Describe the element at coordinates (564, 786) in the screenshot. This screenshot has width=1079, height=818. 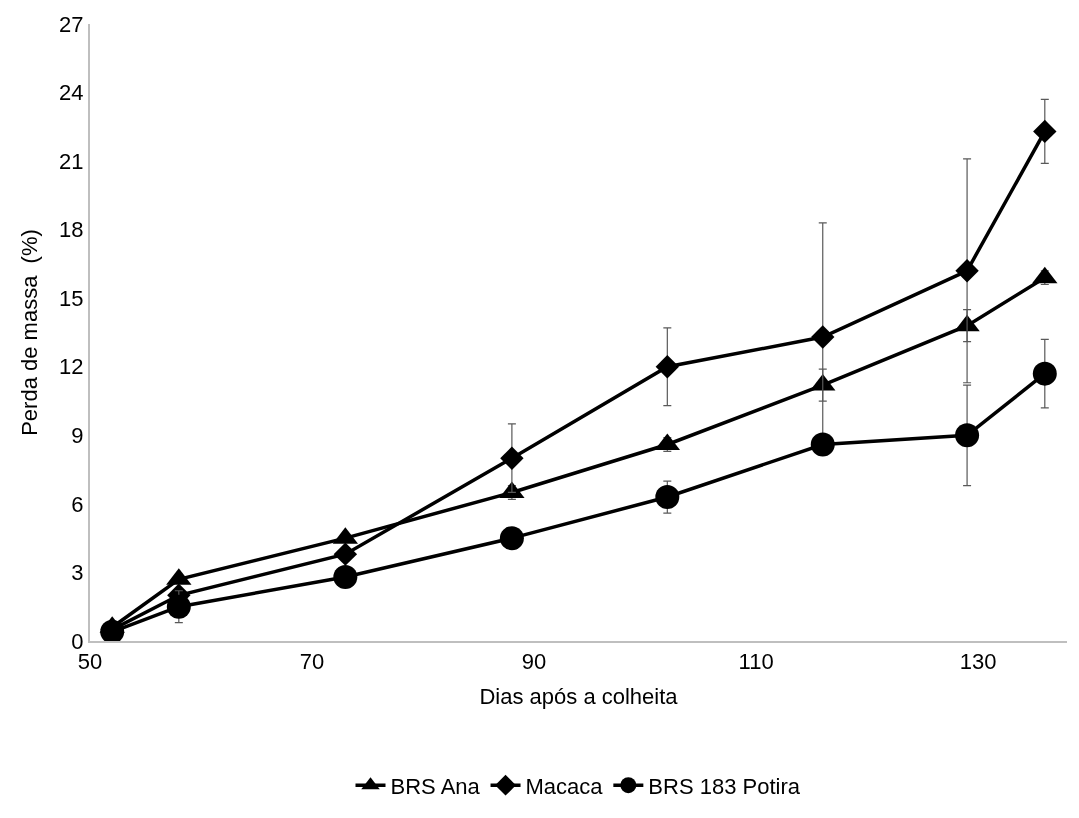
I see `legend-label: Macaca` at that location.